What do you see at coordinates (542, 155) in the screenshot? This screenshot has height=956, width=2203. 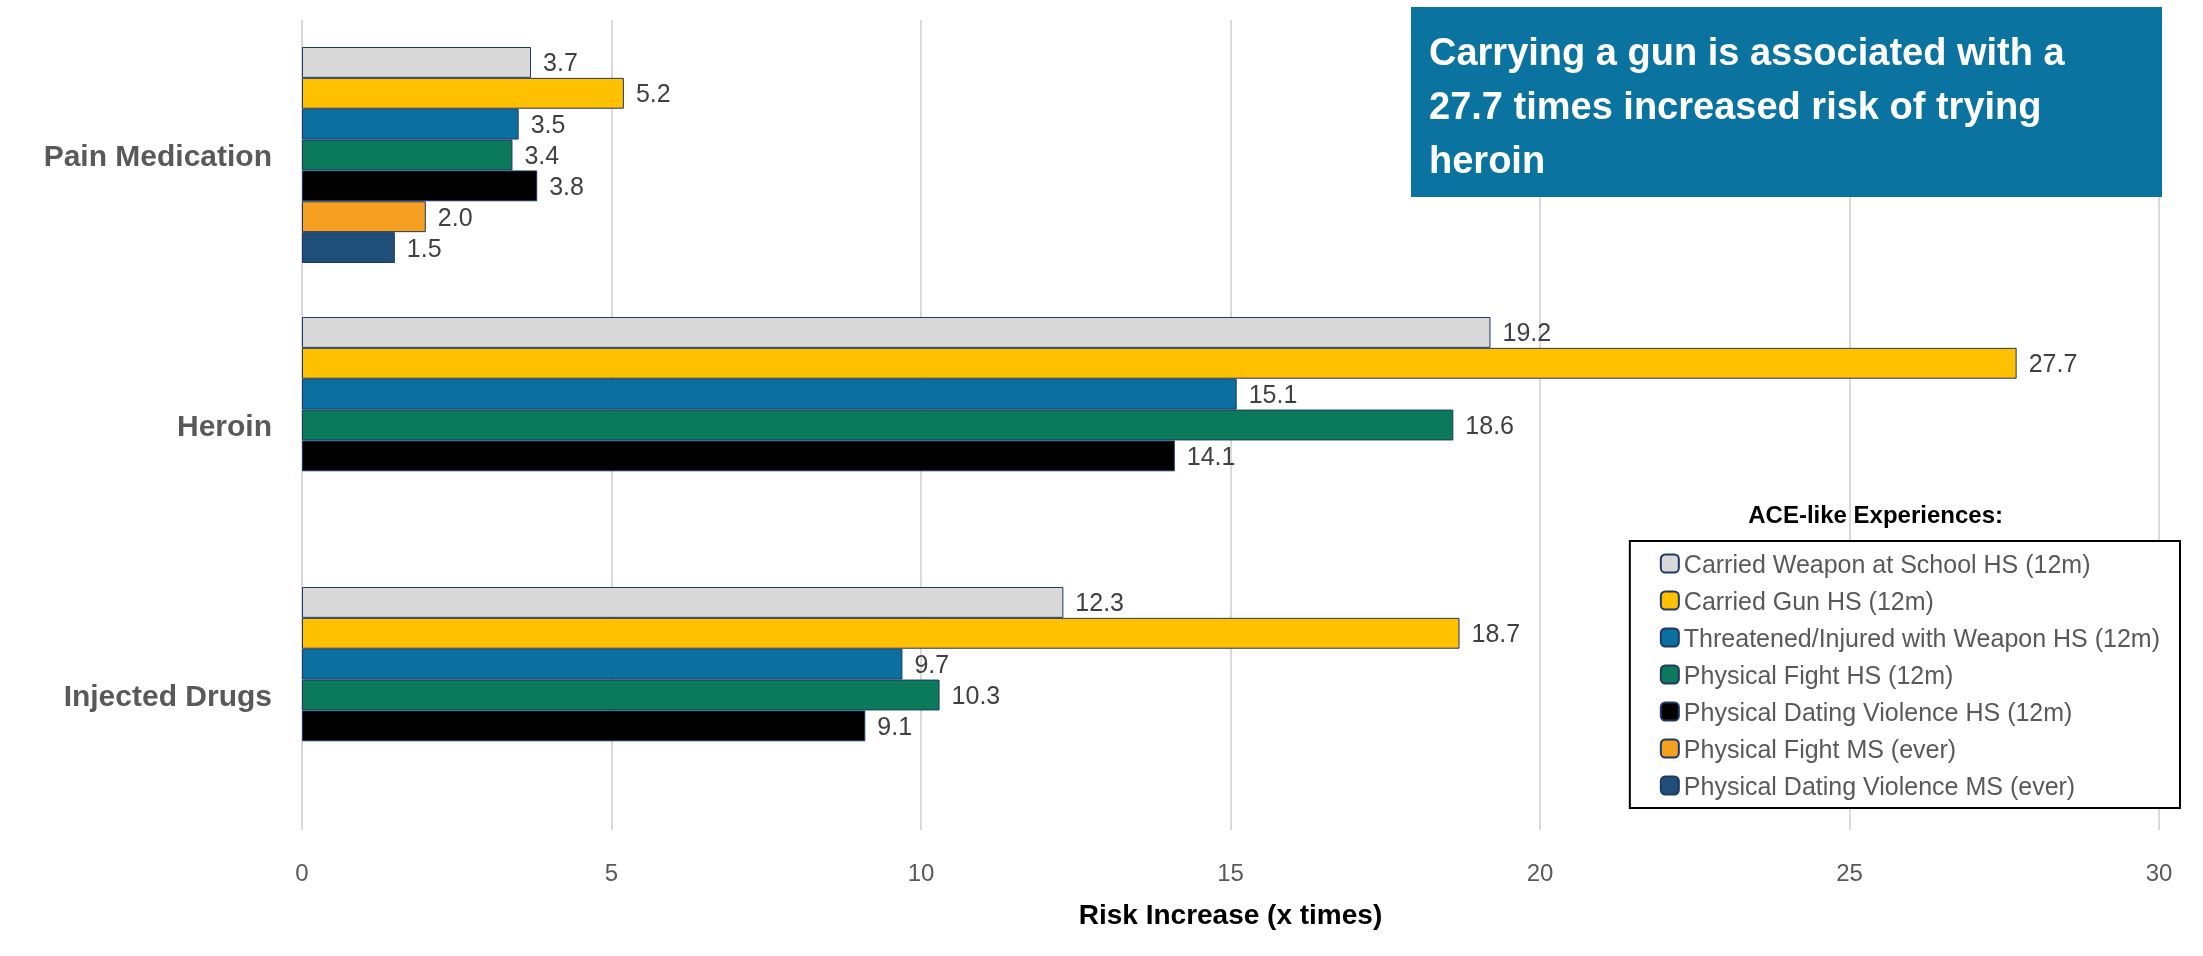 I see `data-label: 3.4` at bounding box center [542, 155].